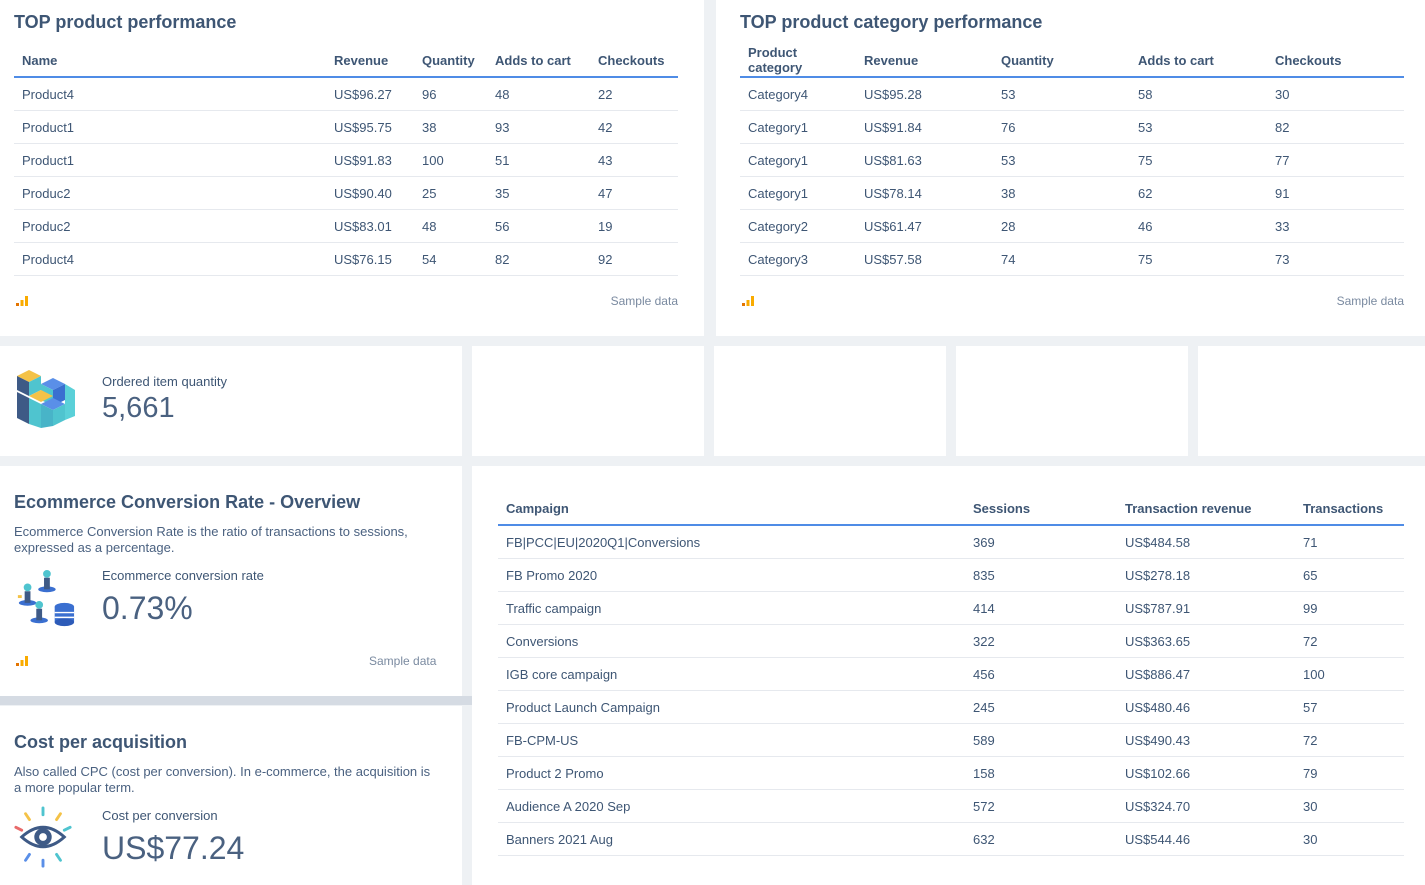 The height and width of the screenshot is (885, 1425). Describe the element at coordinates (951, 641) in the screenshot. I see `table-row: Conversions 322 US$363.65 72` at that location.